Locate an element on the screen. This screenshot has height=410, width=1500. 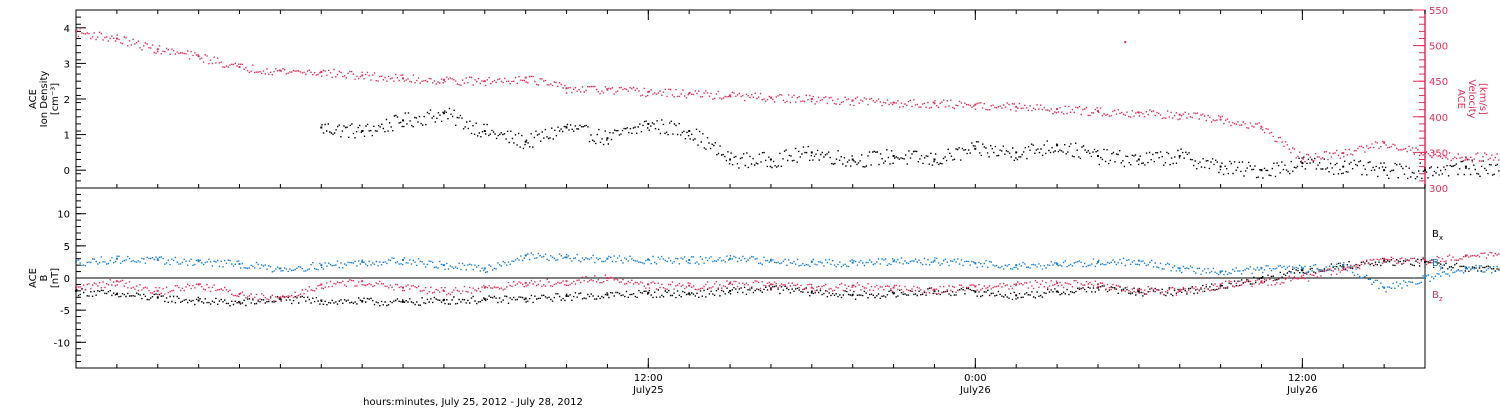
y2-axis-label: Velocity is located at coordinates (1471, 98).